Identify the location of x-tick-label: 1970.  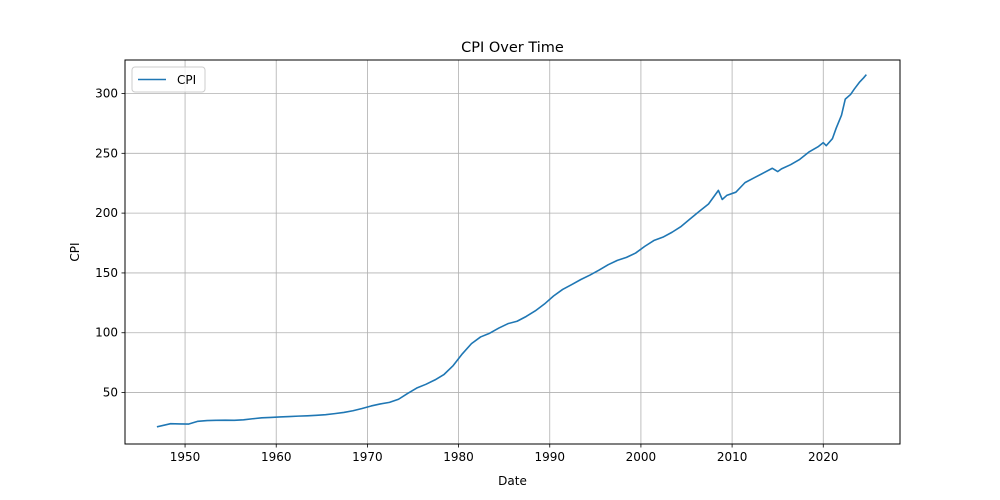
(367, 457).